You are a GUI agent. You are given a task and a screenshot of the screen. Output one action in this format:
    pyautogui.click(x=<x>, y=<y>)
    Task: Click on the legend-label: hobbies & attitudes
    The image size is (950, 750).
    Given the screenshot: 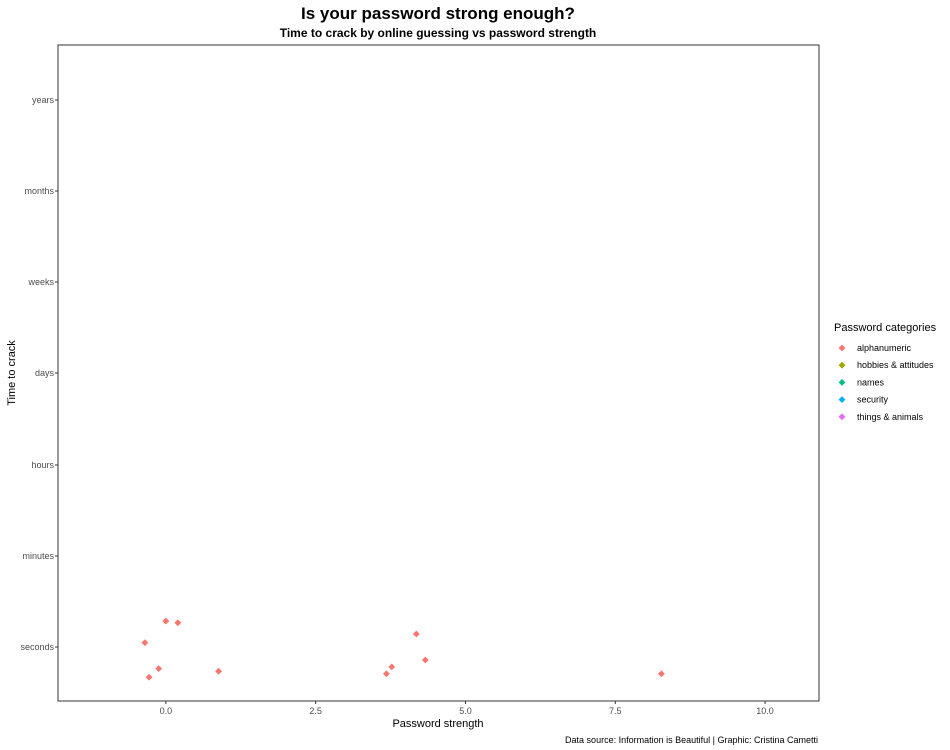 What is the action you would take?
    pyautogui.click(x=895, y=365)
    